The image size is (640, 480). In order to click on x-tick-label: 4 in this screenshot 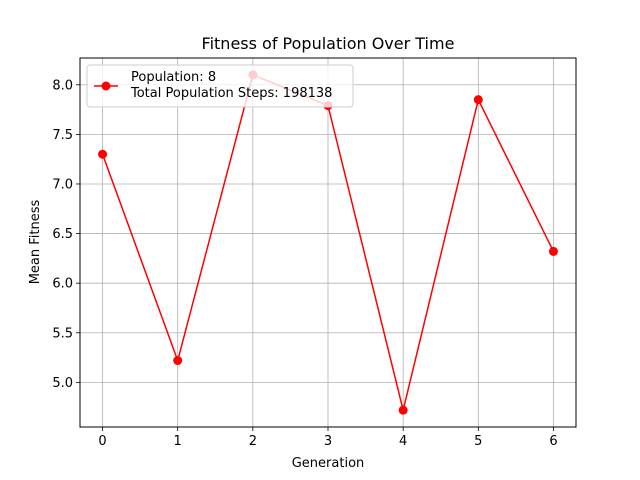, I will do `click(403, 441)`.